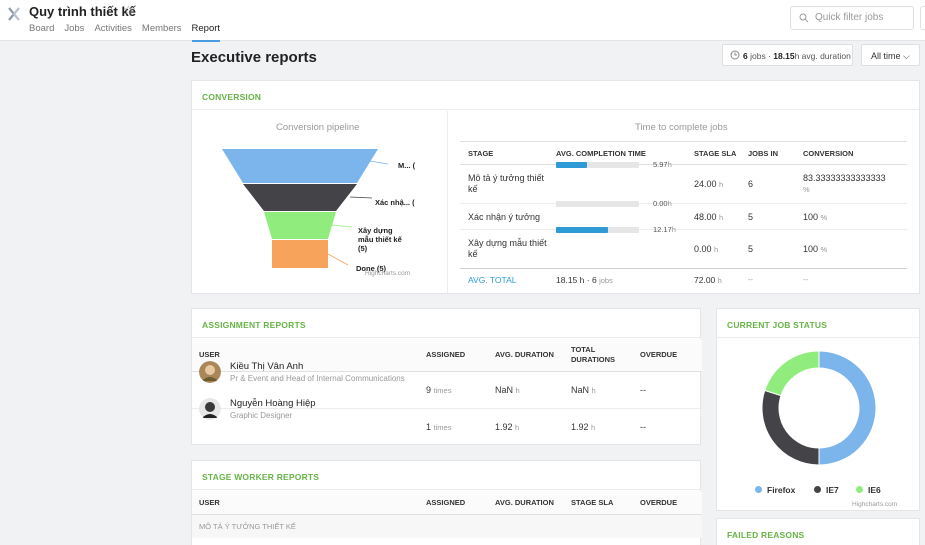 This screenshot has height=545, width=925. What do you see at coordinates (625, 247) in the screenshot?
I see `avg-cell: 12.17h` at bounding box center [625, 247].